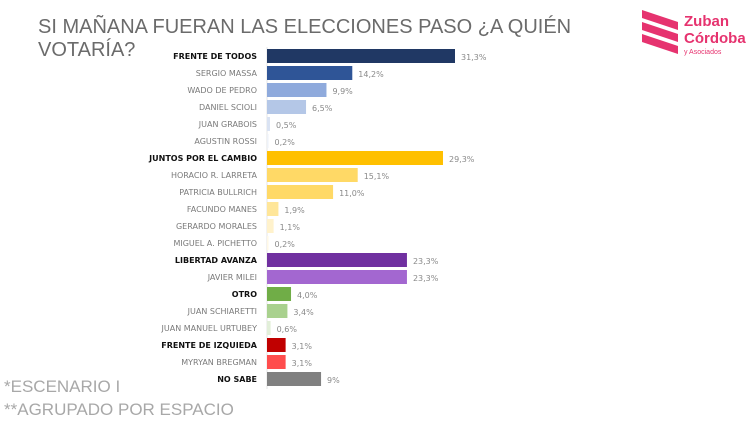 This screenshot has width=750, height=422. What do you see at coordinates (703, 52) in the screenshot?
I see `logo-text-3: y Asociados` at bounding box center [703, 52].